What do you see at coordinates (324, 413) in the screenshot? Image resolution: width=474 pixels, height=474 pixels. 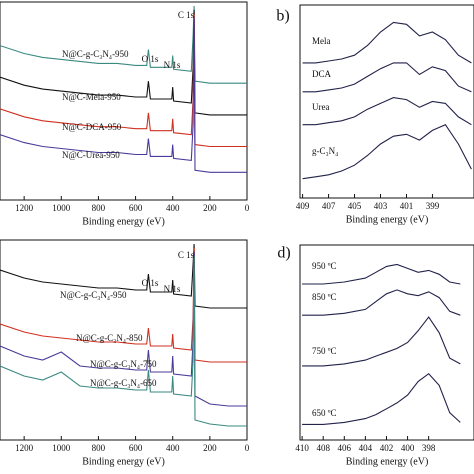 I see `series-label: 650 ºC` at bounding box center [324, 413].